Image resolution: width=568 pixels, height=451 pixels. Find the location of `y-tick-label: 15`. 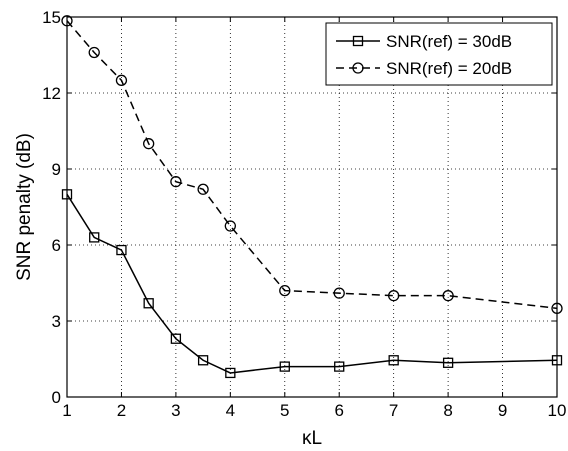

y-tick-label: 15 is located at coordinates (51, 17).